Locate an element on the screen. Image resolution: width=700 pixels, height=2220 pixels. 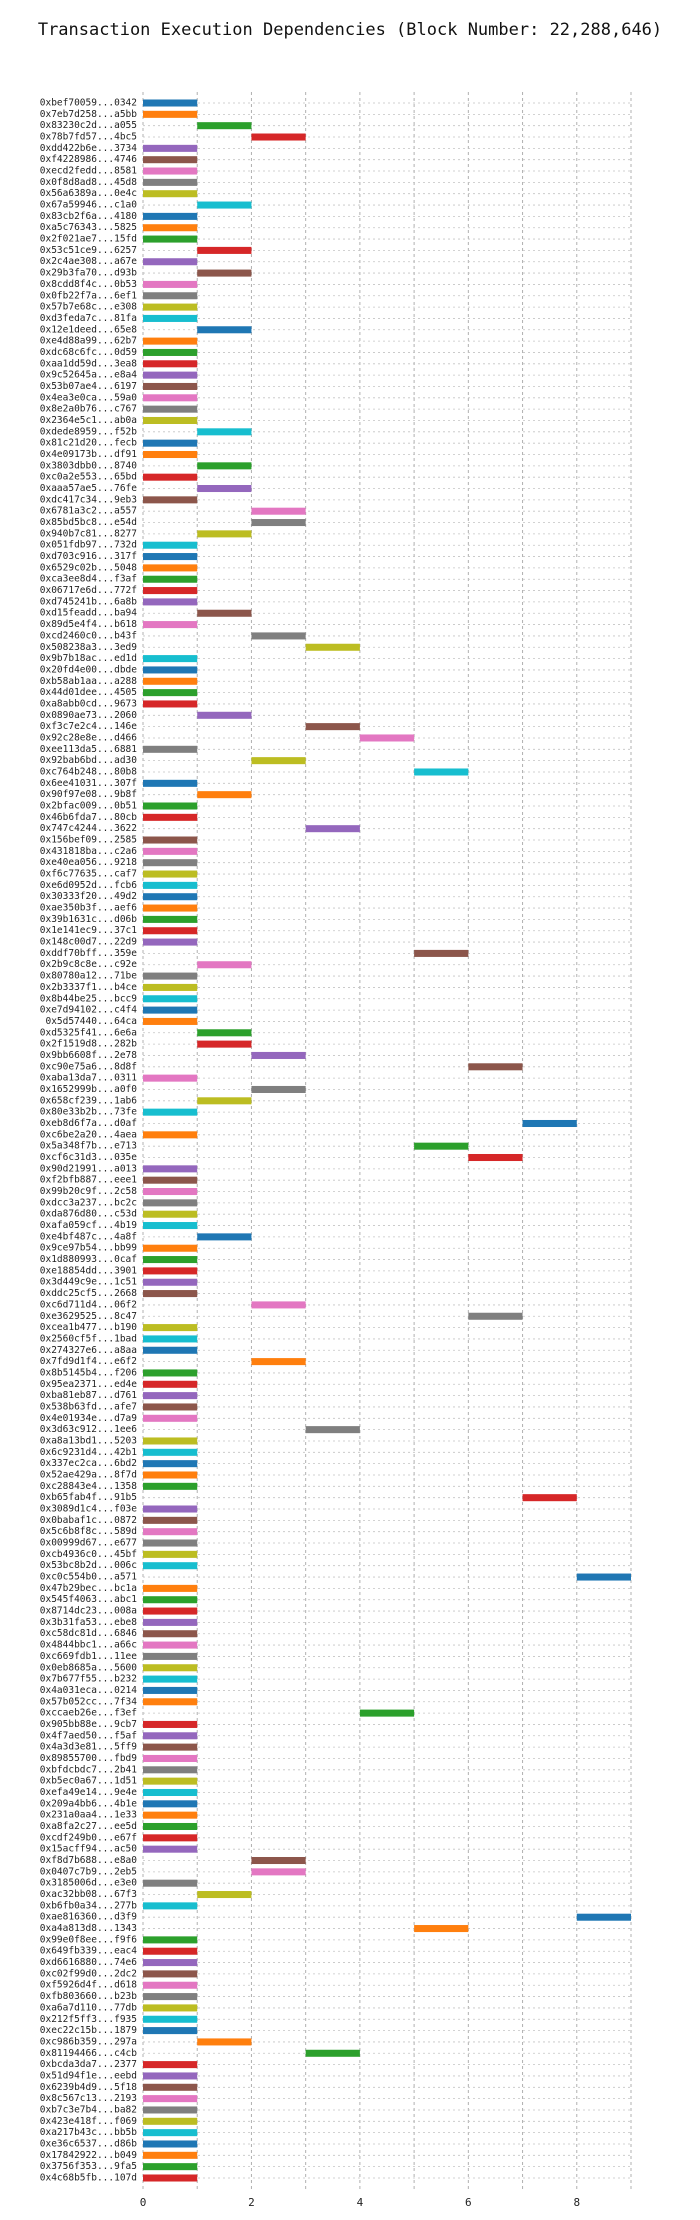
y-tick-label: 0xa217b43c...bb5b is located at coordinates (89, 2132).